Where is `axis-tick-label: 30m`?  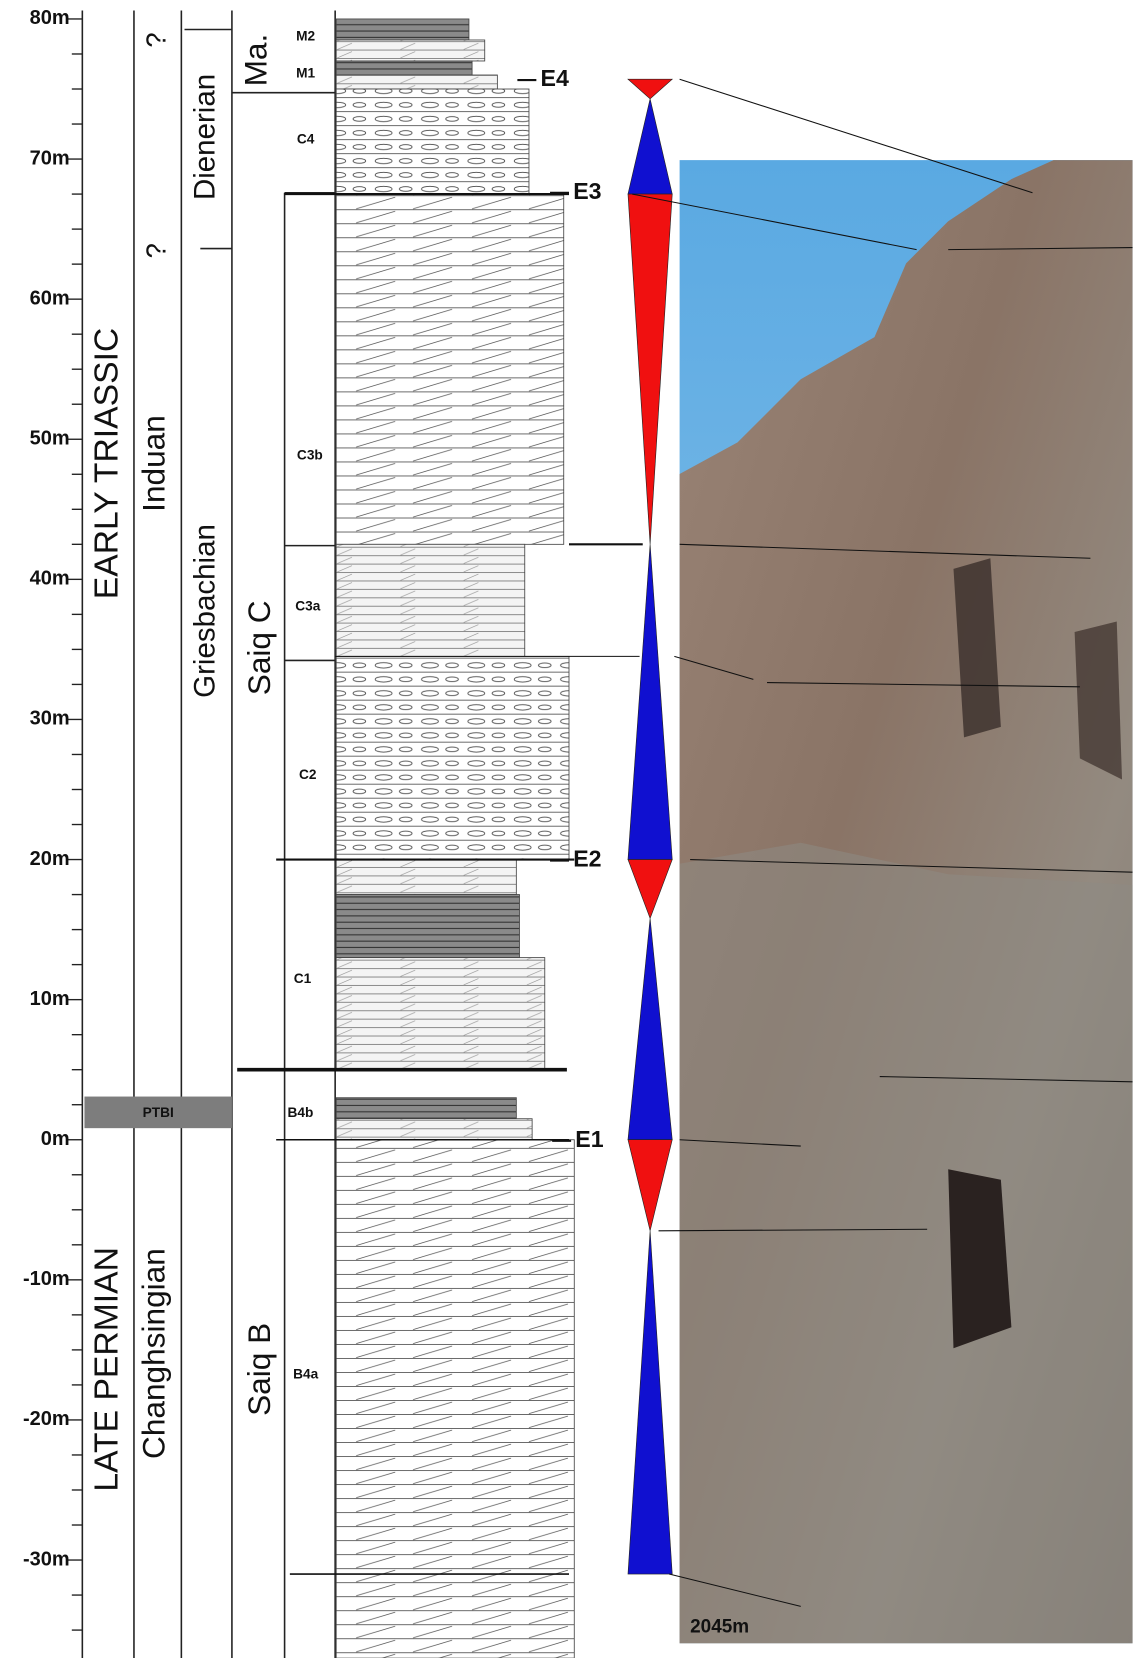 axis-tick-label: 30m is located at coordinates (50, 719).